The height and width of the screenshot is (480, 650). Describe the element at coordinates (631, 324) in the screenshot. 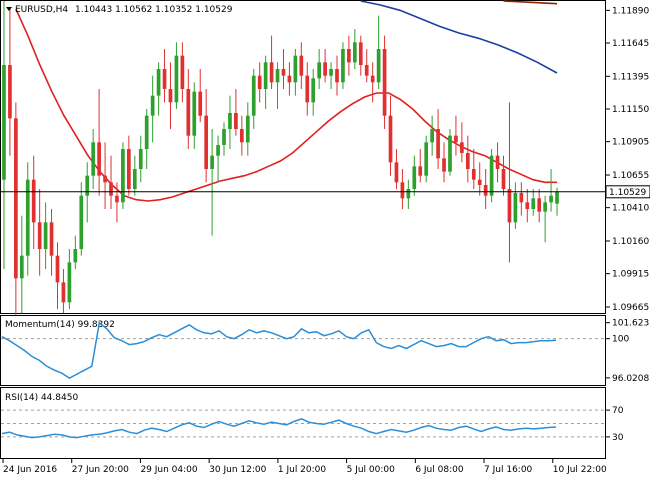

I see `indicator-tick-label: 101.6235` at that location.